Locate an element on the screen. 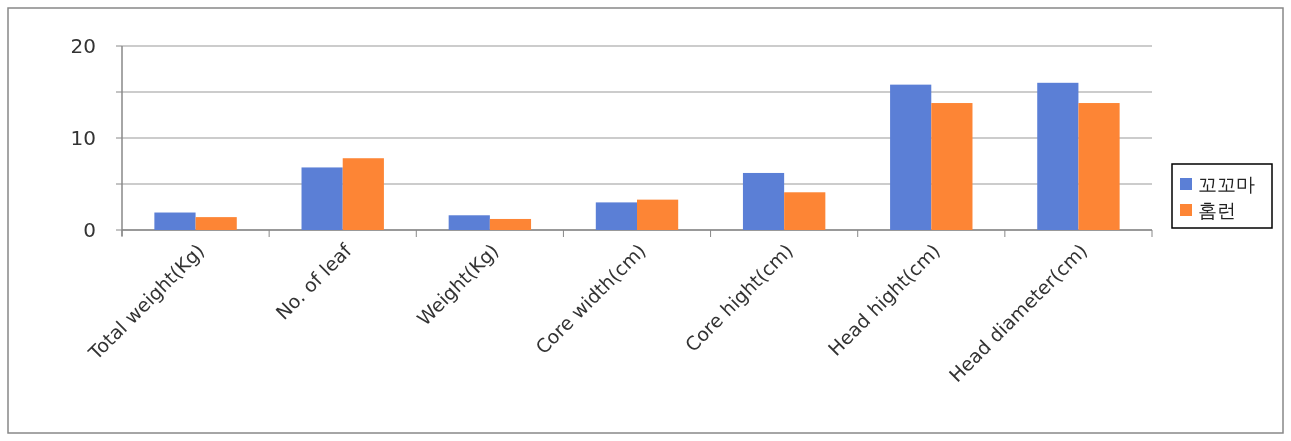 The image size is (1291, 441). y-tick-label: 0 is located at coordinates (89, 230).